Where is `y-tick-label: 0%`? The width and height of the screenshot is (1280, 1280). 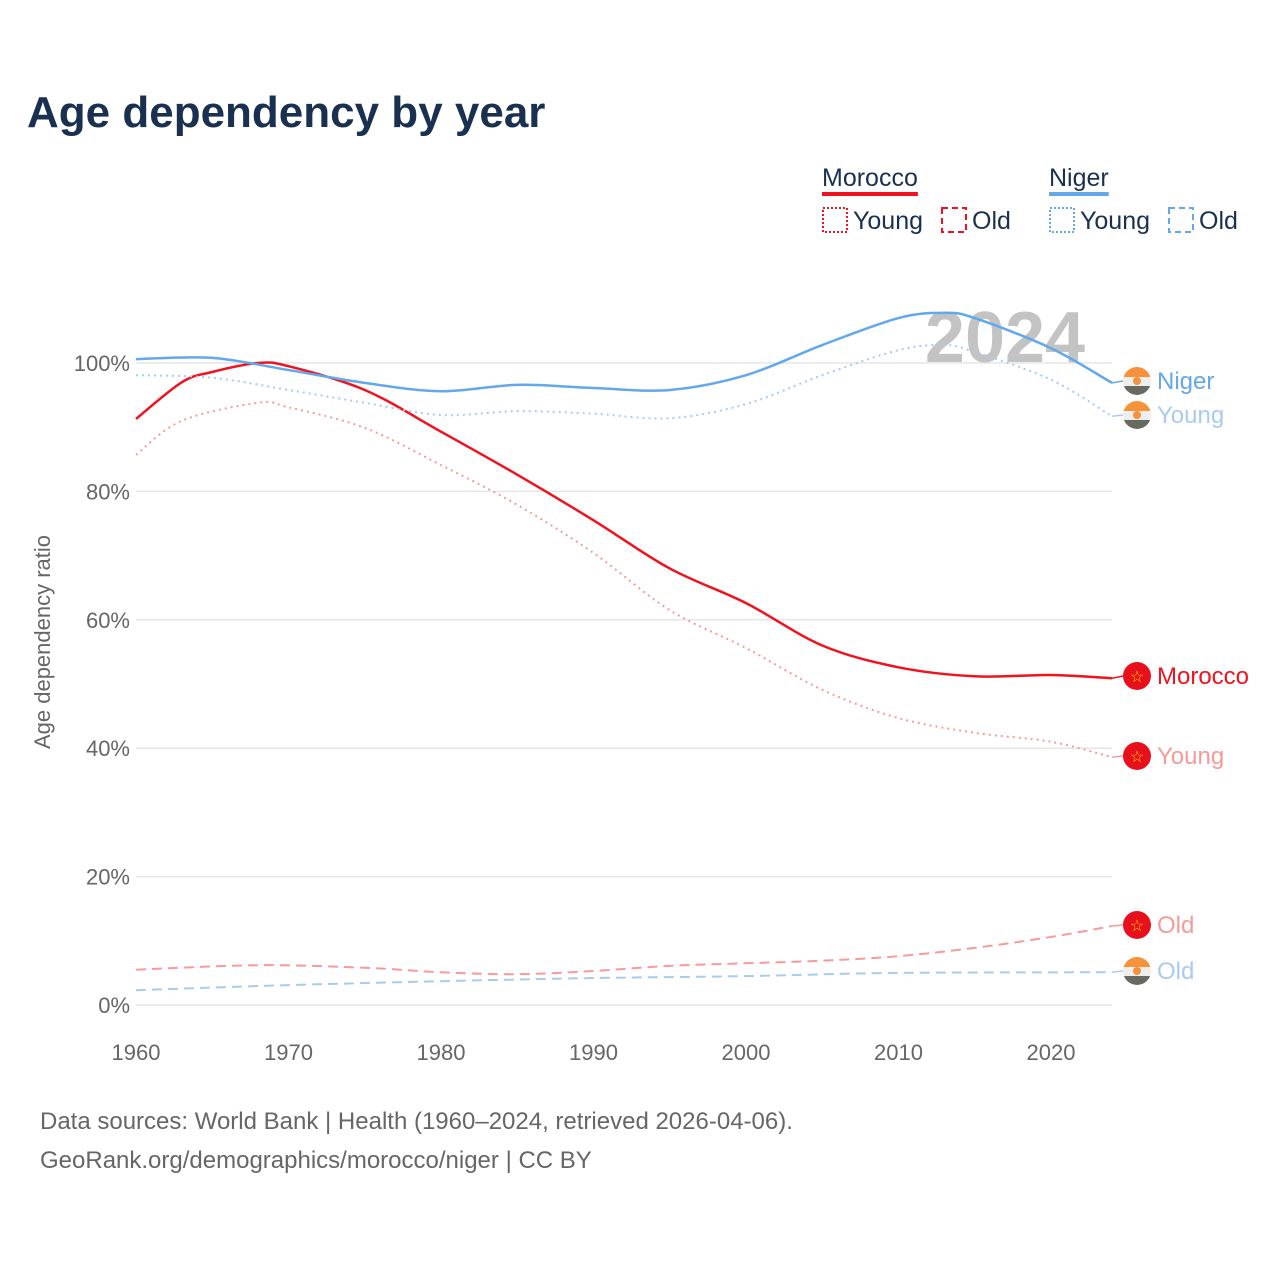 y-tick-label: 0% is located at coordinates (114, 1005).